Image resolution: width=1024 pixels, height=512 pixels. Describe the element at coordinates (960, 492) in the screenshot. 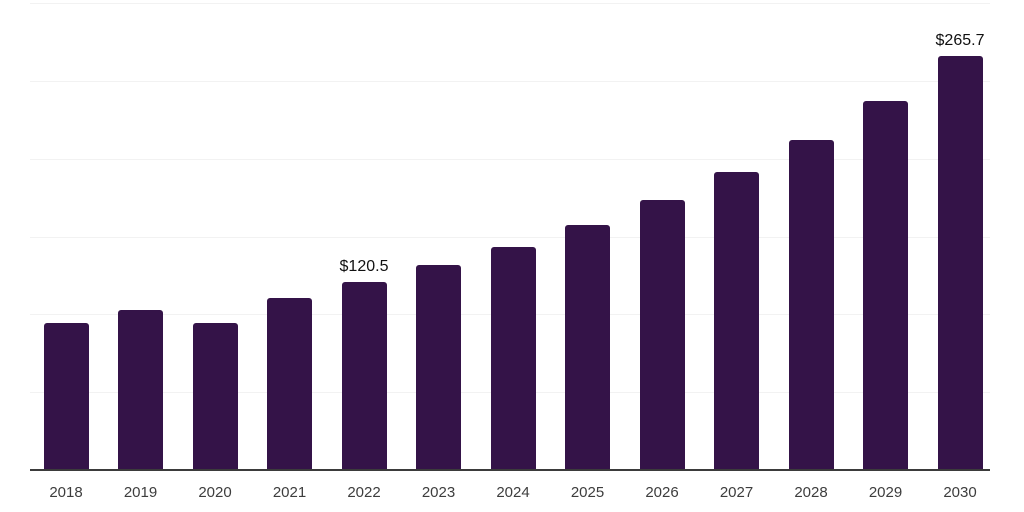

I see `x-tick-label-2030: 2030` at that location.